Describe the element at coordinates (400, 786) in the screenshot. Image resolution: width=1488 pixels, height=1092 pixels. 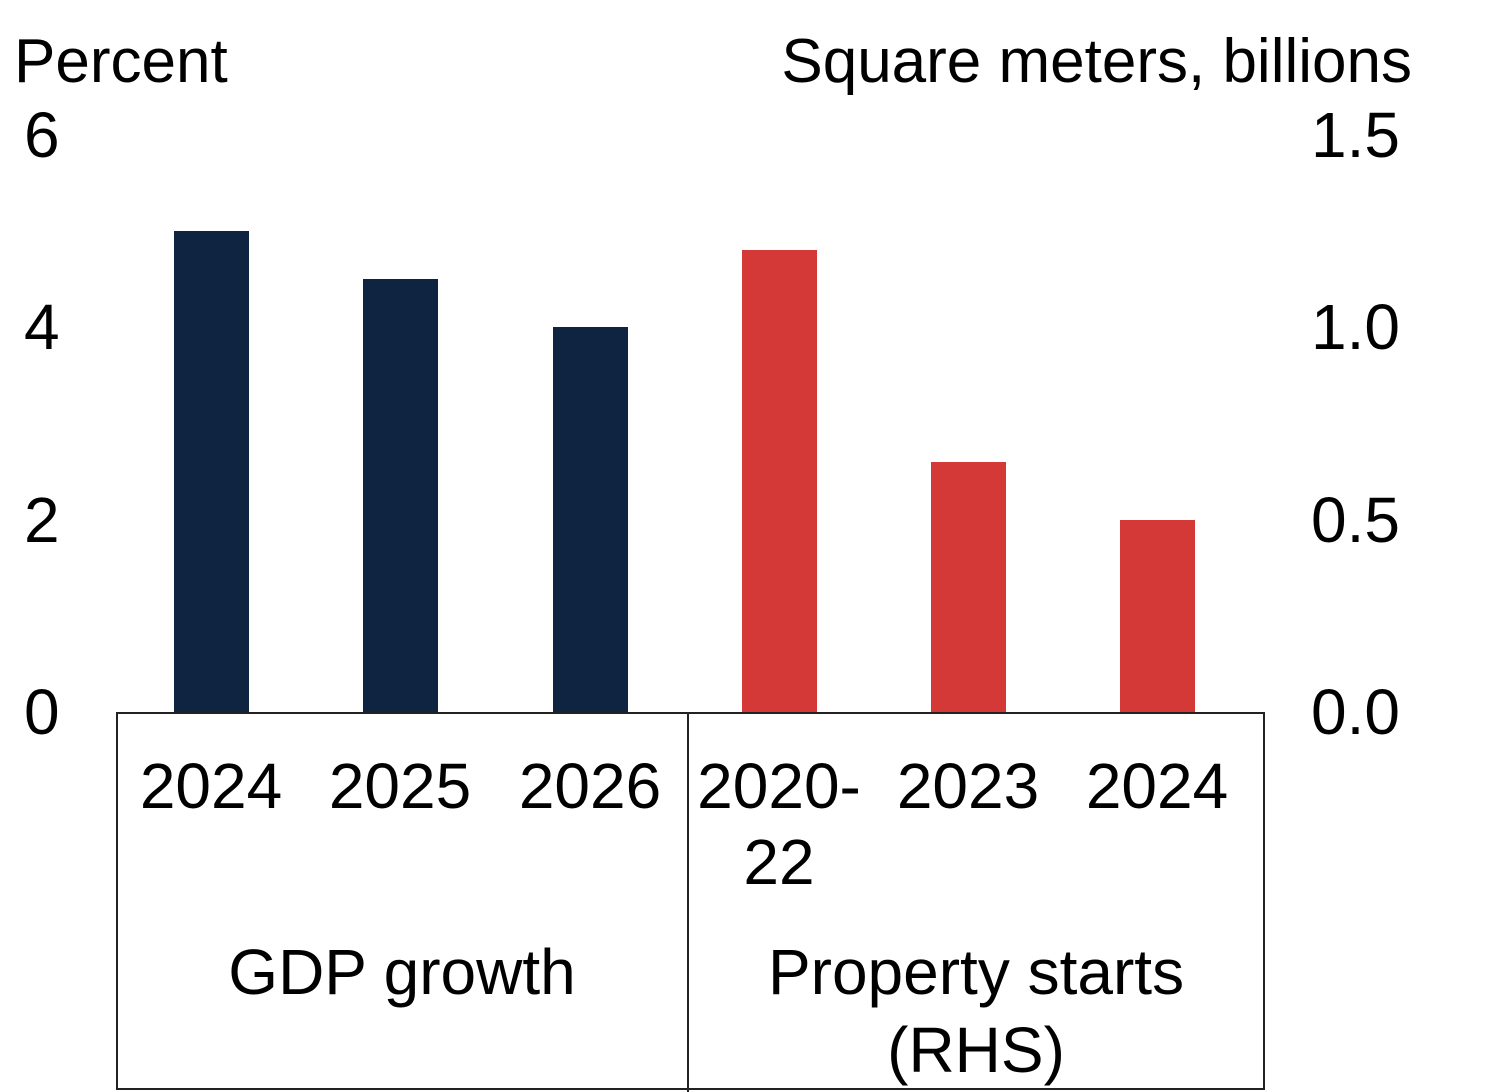
I see `x-category-label-2025: 2025` at that location.